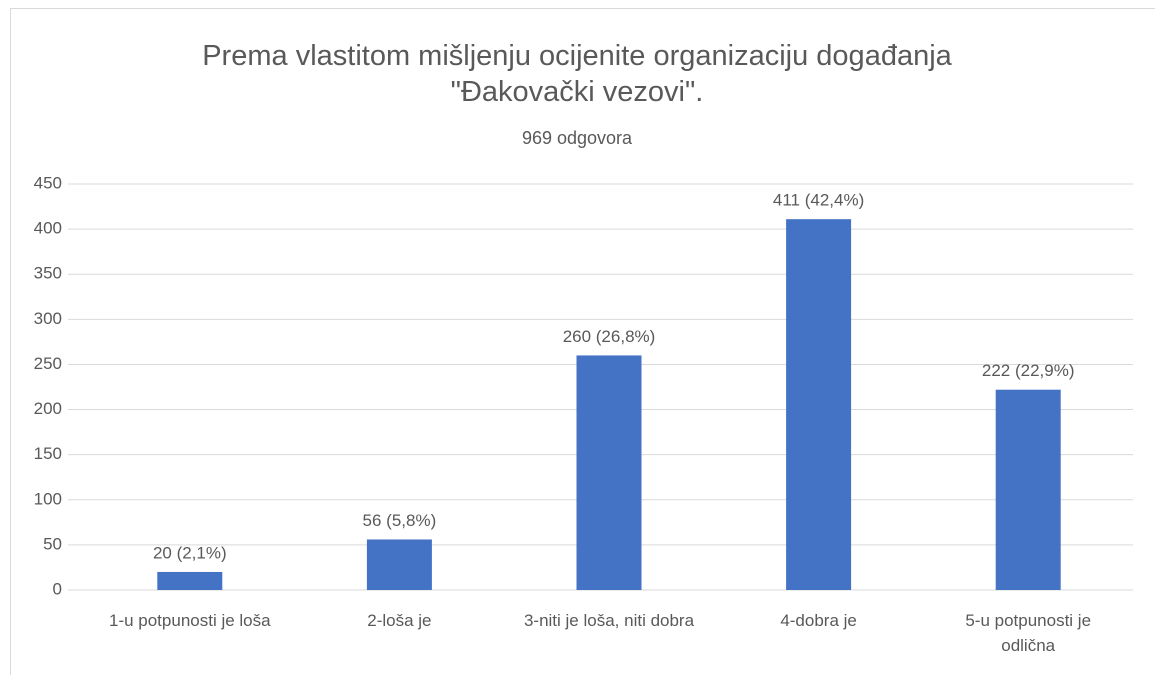  I want to click on x-tick-label: 3-niti je loša, niti dobra, so click(609, 620).